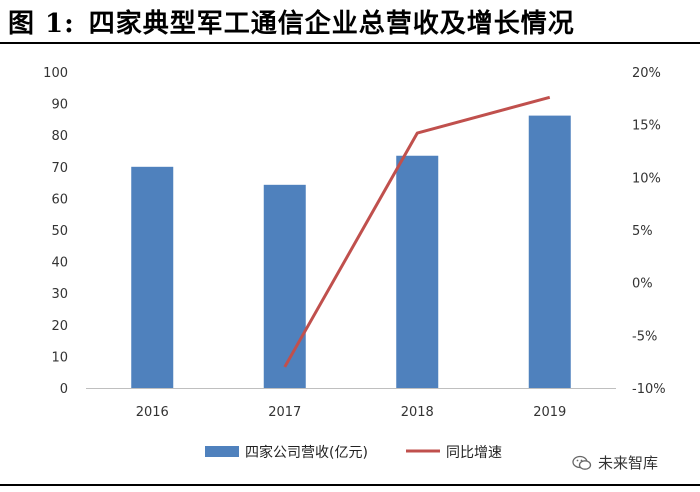 The width and height of the screenshot is (700, 492). I want to click on figure-title: 图 1: 四家典型军工通信企业总营收及增长情况, so click(350, 21).